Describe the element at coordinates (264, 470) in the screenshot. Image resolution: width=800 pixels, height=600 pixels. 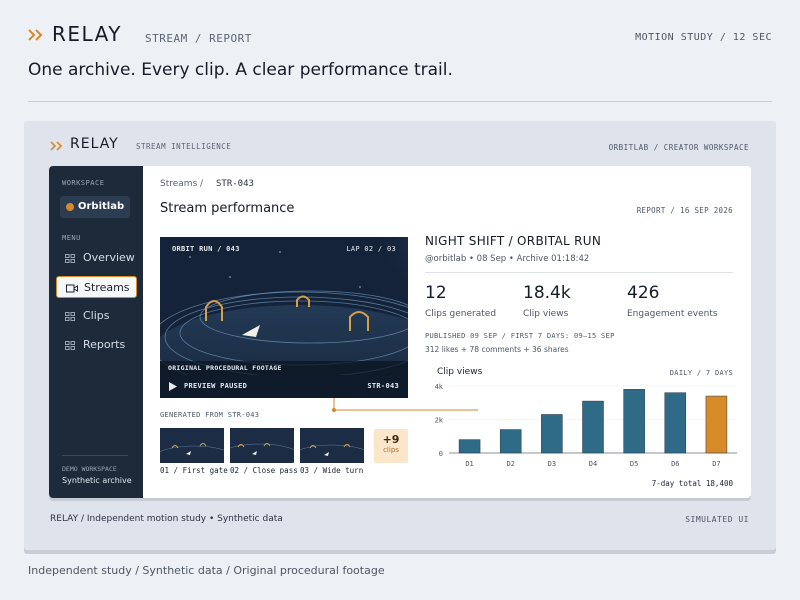
I see `clip-caption: 02 / Close pass` at that location.